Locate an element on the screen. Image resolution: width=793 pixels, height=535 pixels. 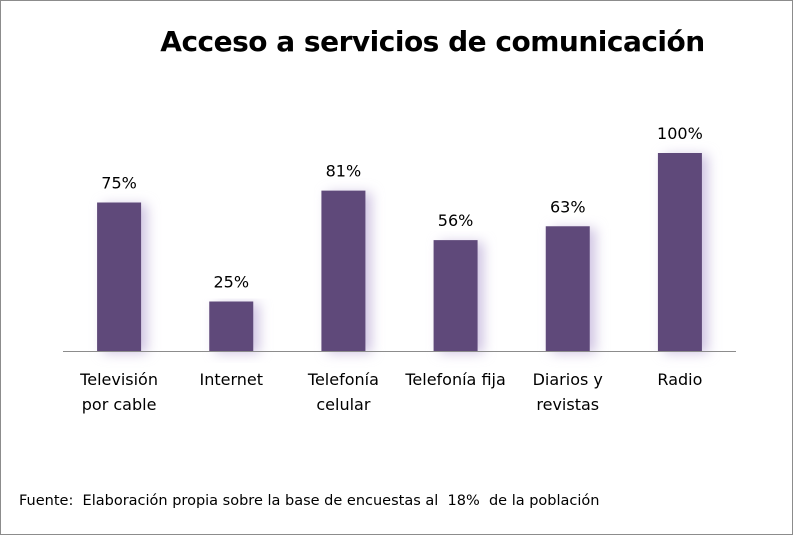
category-label: Televisión is located at coordinates (118, 379).